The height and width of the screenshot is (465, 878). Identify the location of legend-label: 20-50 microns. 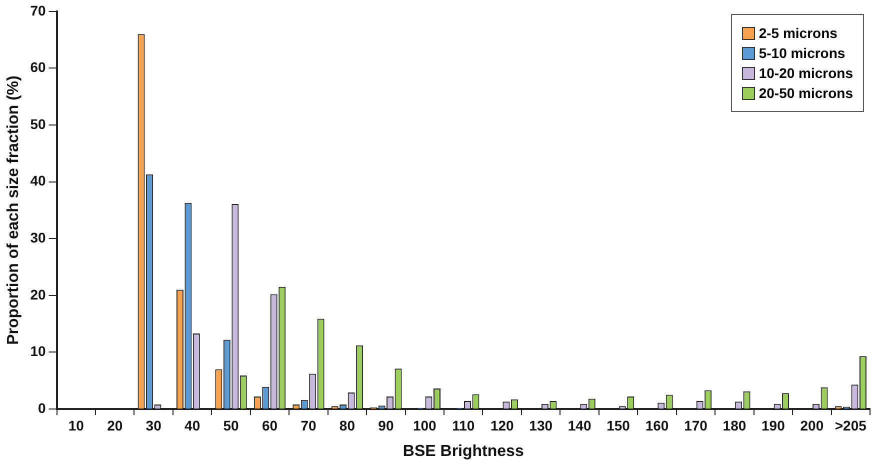
(805, 93).